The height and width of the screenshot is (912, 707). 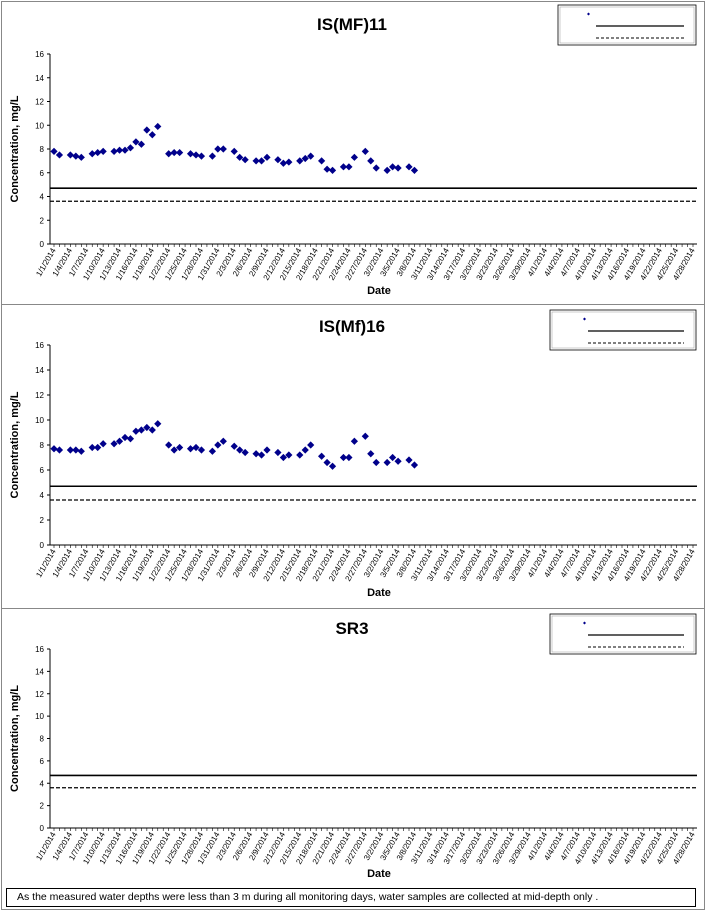 What do you see at coordinates (39, 78) in the screenshot?
I see `y-tick-label: 14` at bounding box center [39, 78].